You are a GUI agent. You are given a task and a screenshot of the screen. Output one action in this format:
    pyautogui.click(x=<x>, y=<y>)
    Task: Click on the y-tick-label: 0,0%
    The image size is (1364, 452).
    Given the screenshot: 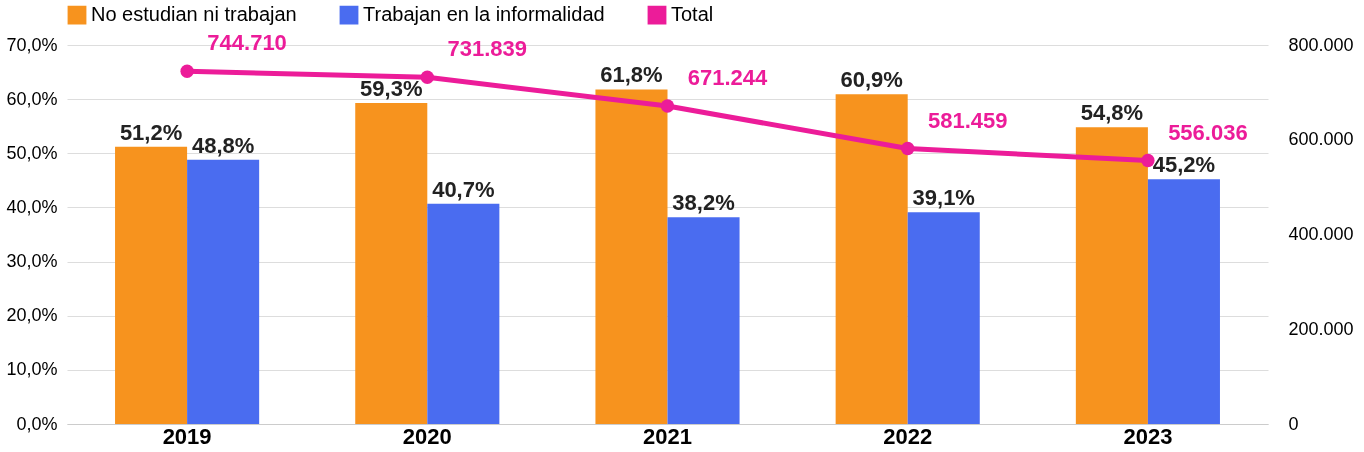 What is the action you would take?
    pyautogui.click(x=37, y=423)
    